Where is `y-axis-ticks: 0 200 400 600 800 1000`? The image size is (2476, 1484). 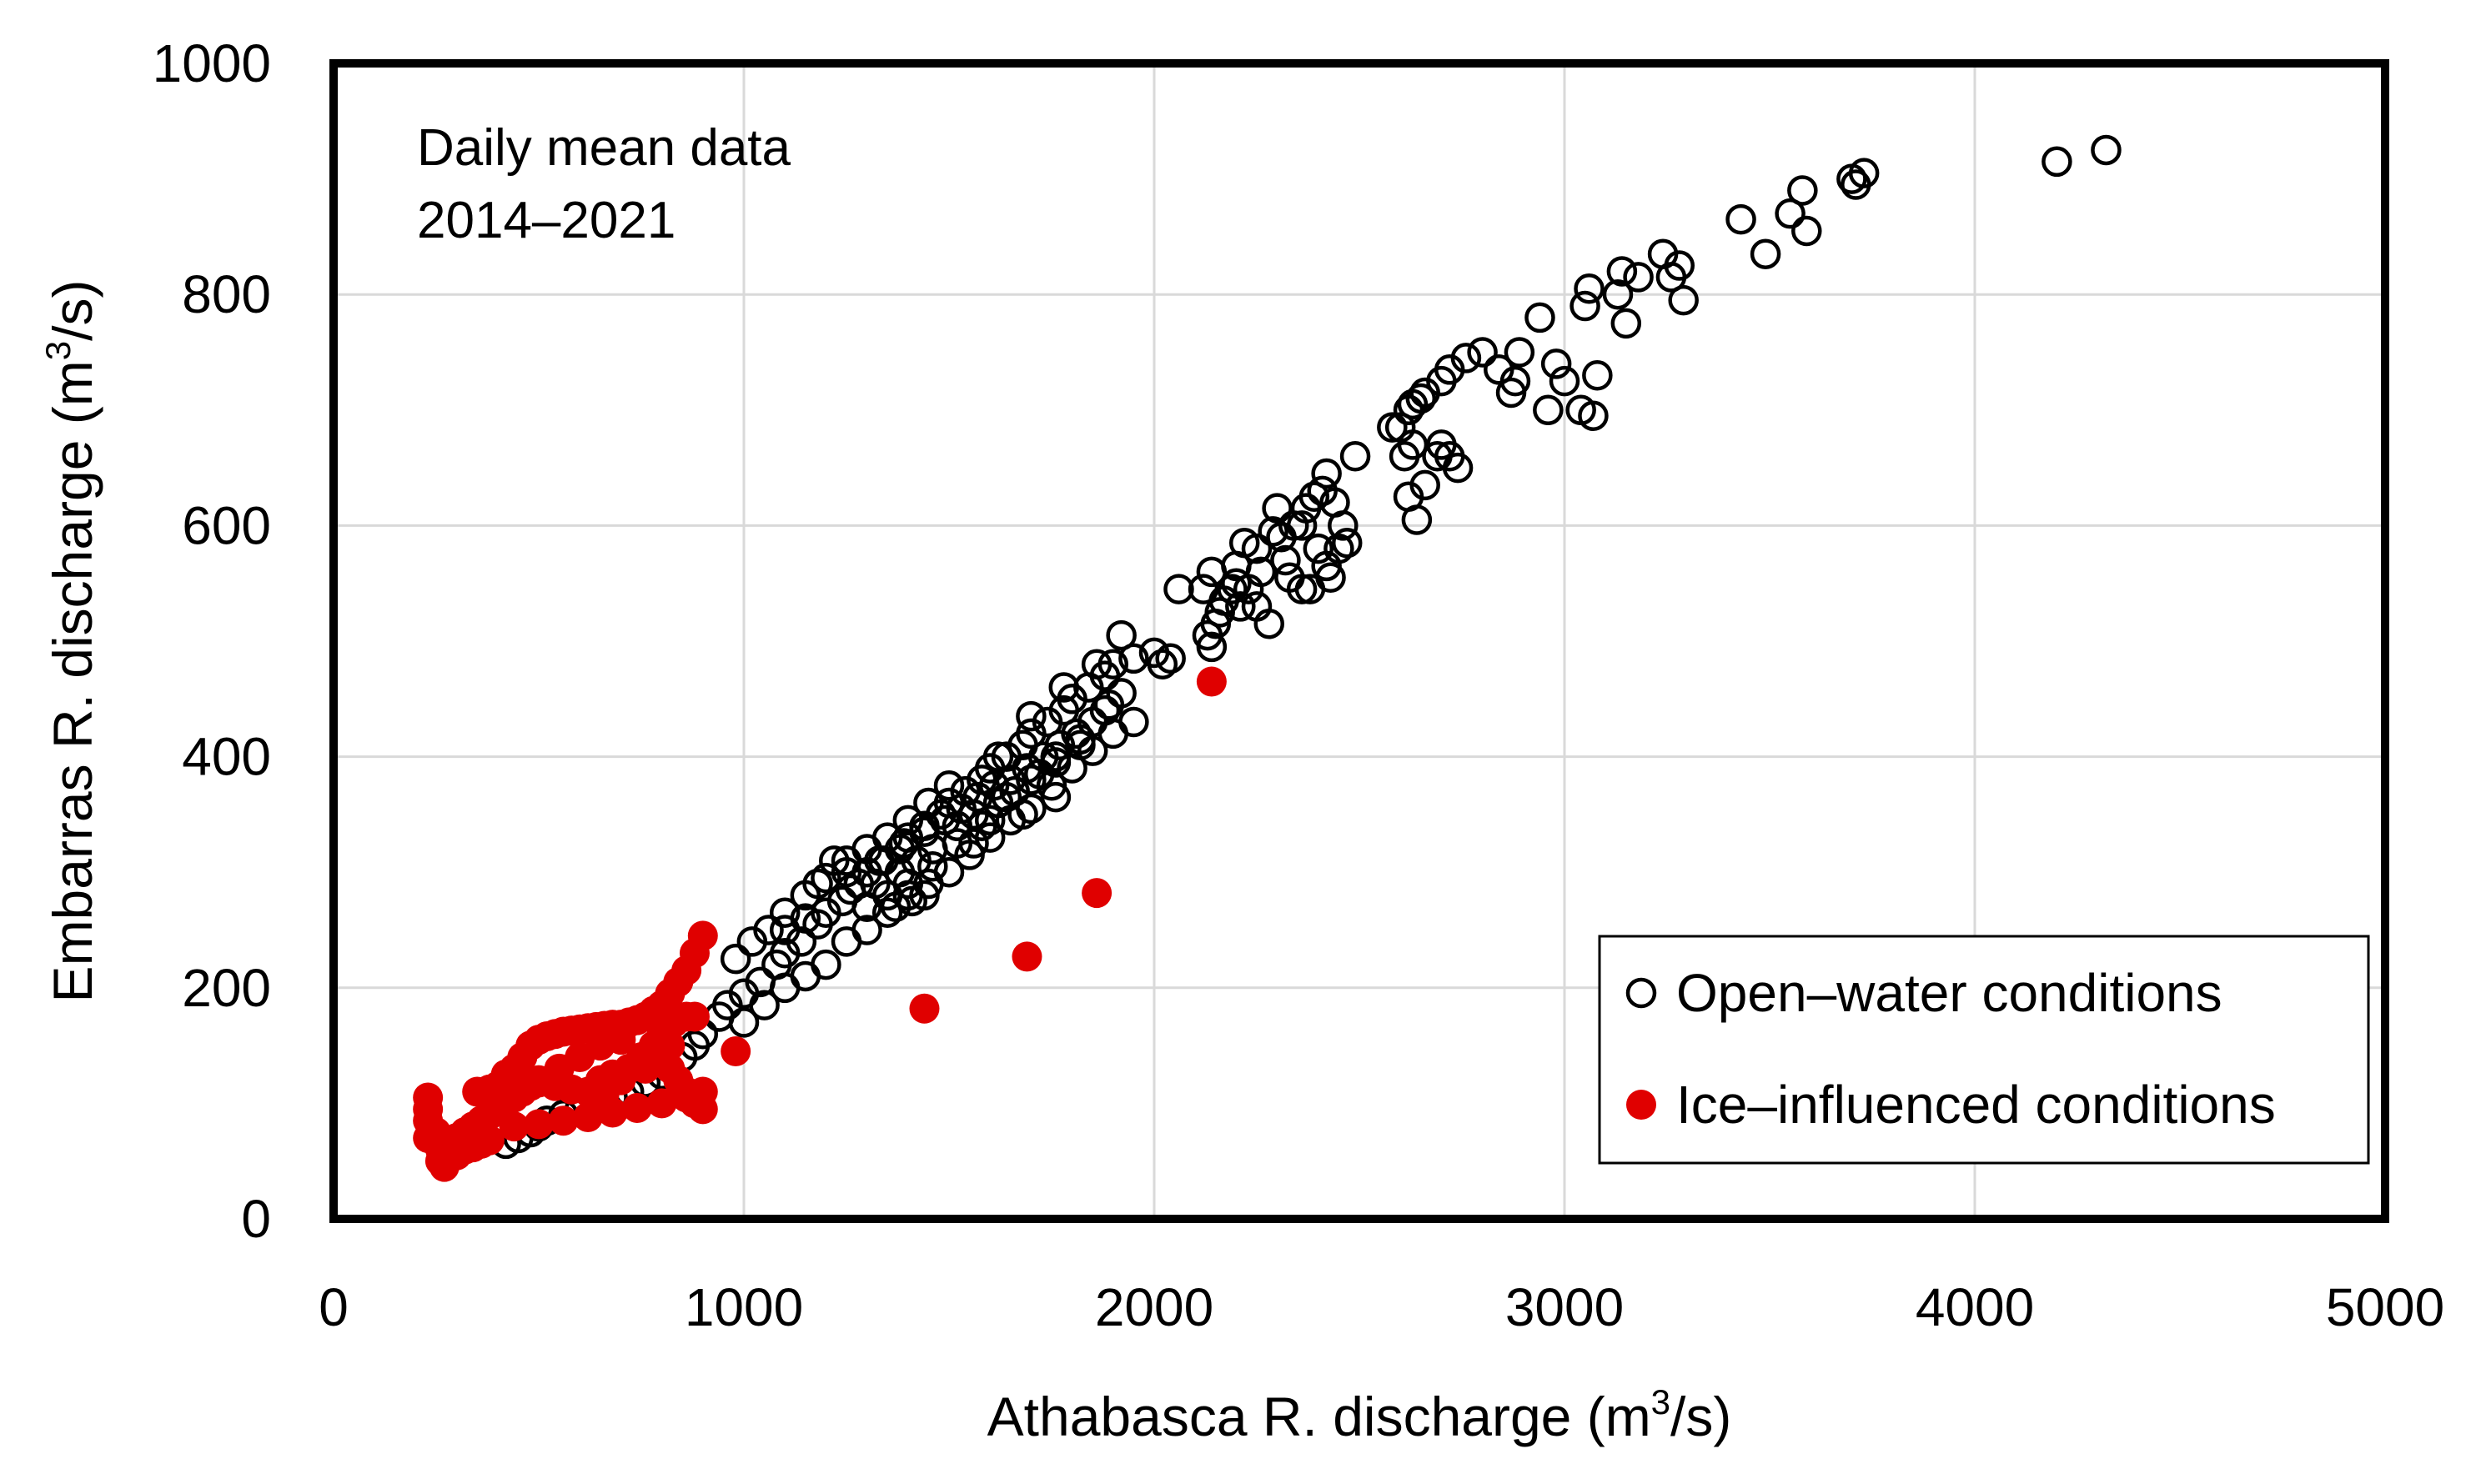 y-axis-ticks: 0 200 400 600 800 1000 is located at coordinates (212, 641).